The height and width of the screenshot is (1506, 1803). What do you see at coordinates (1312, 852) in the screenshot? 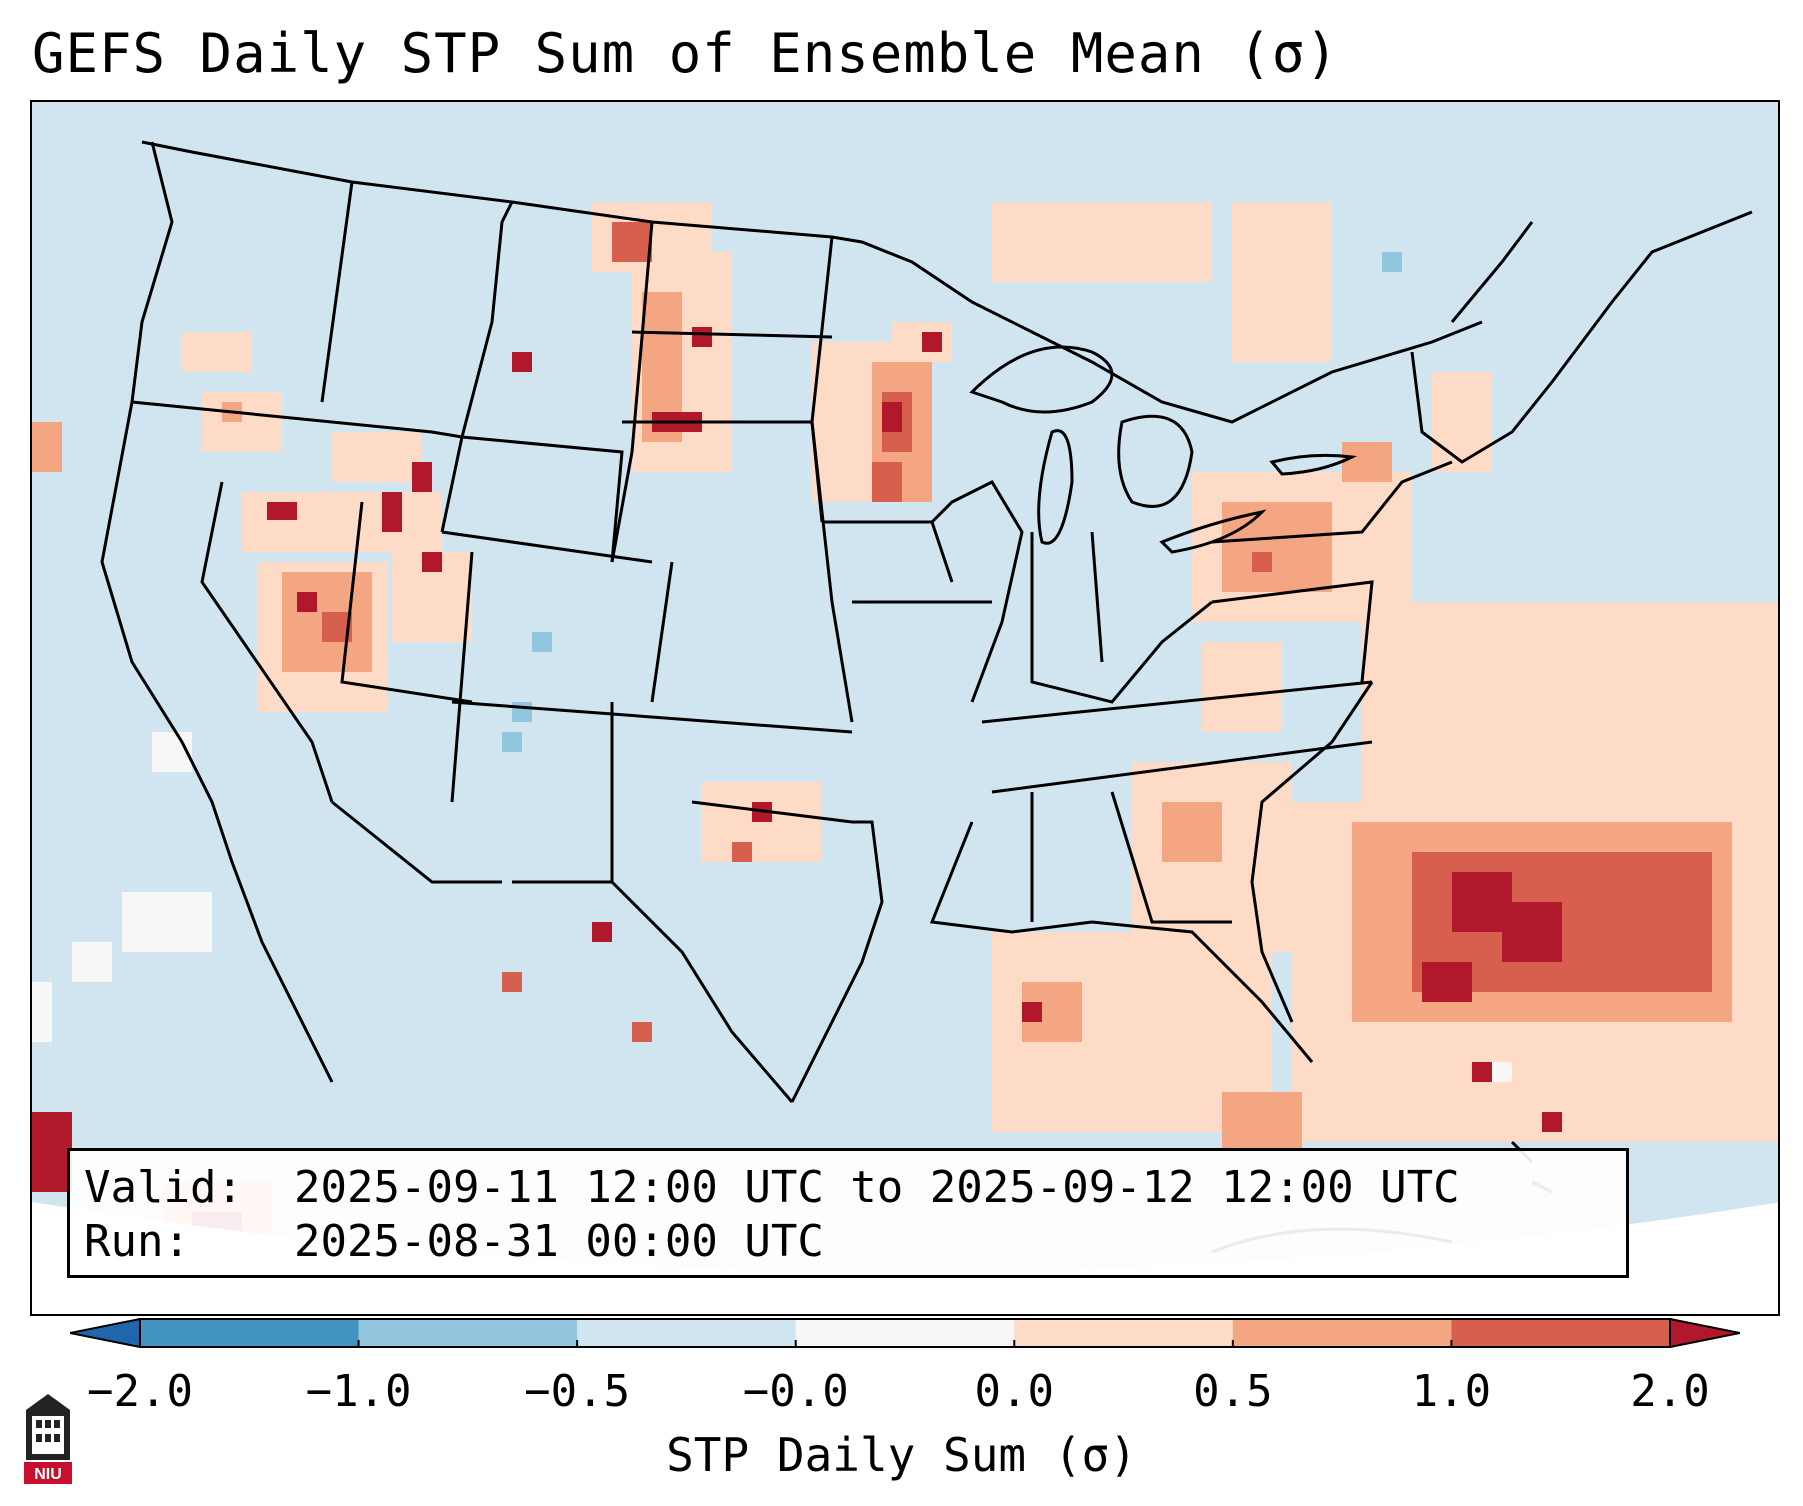
I see `atlantic-coast` at bounding box center [1312, 852].